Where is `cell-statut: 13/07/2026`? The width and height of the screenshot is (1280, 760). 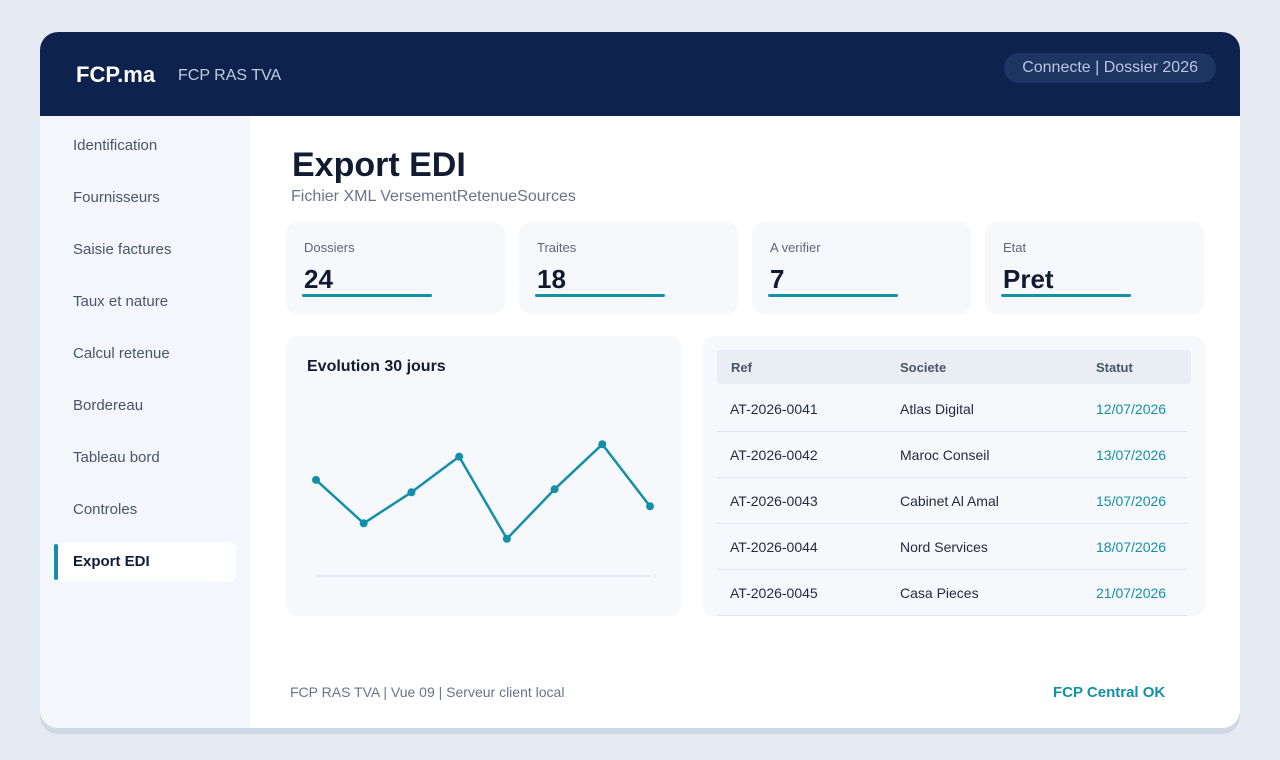 cell-statut: 13/07/2026 is located at coordinates (1131, 455).